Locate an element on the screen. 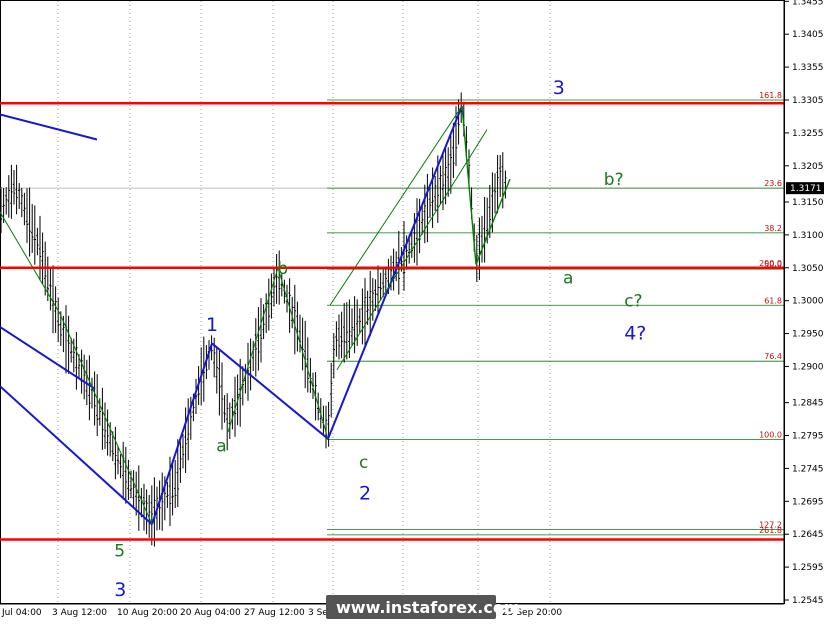 Image resolution: width=825 pixels, height=624 pixels. y-tick-label: 1.2950 is located at coordinates (808, 335).